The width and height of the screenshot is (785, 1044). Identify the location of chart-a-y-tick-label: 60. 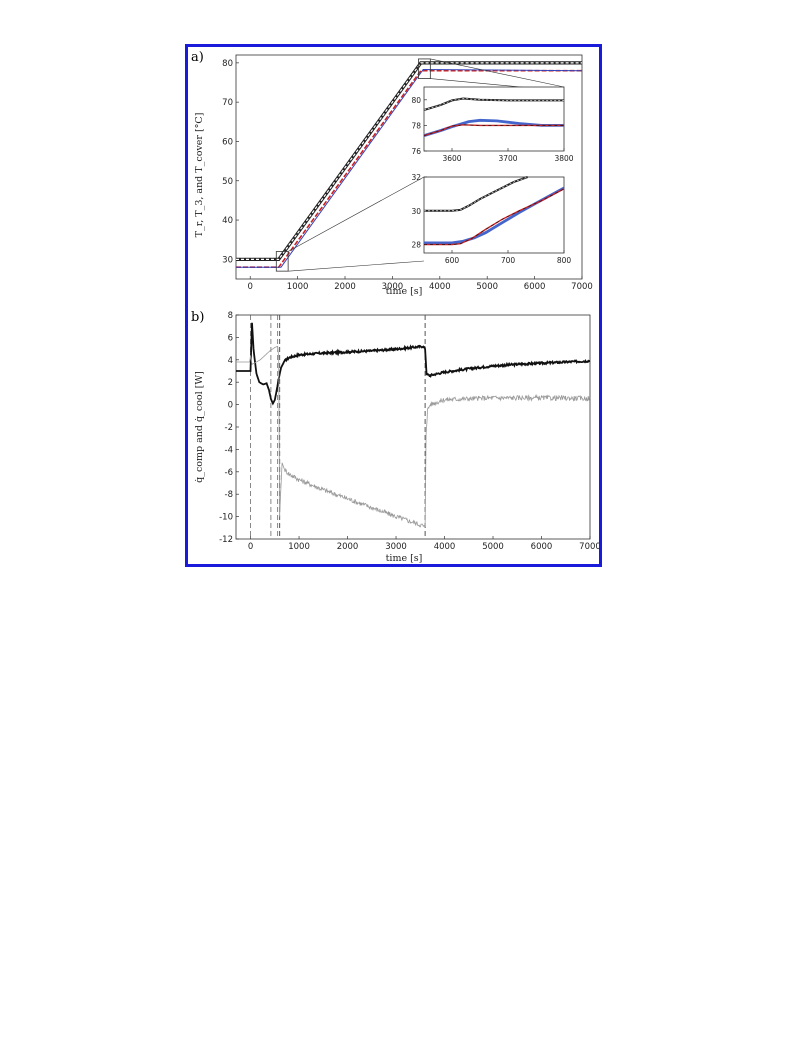
(227, 142).